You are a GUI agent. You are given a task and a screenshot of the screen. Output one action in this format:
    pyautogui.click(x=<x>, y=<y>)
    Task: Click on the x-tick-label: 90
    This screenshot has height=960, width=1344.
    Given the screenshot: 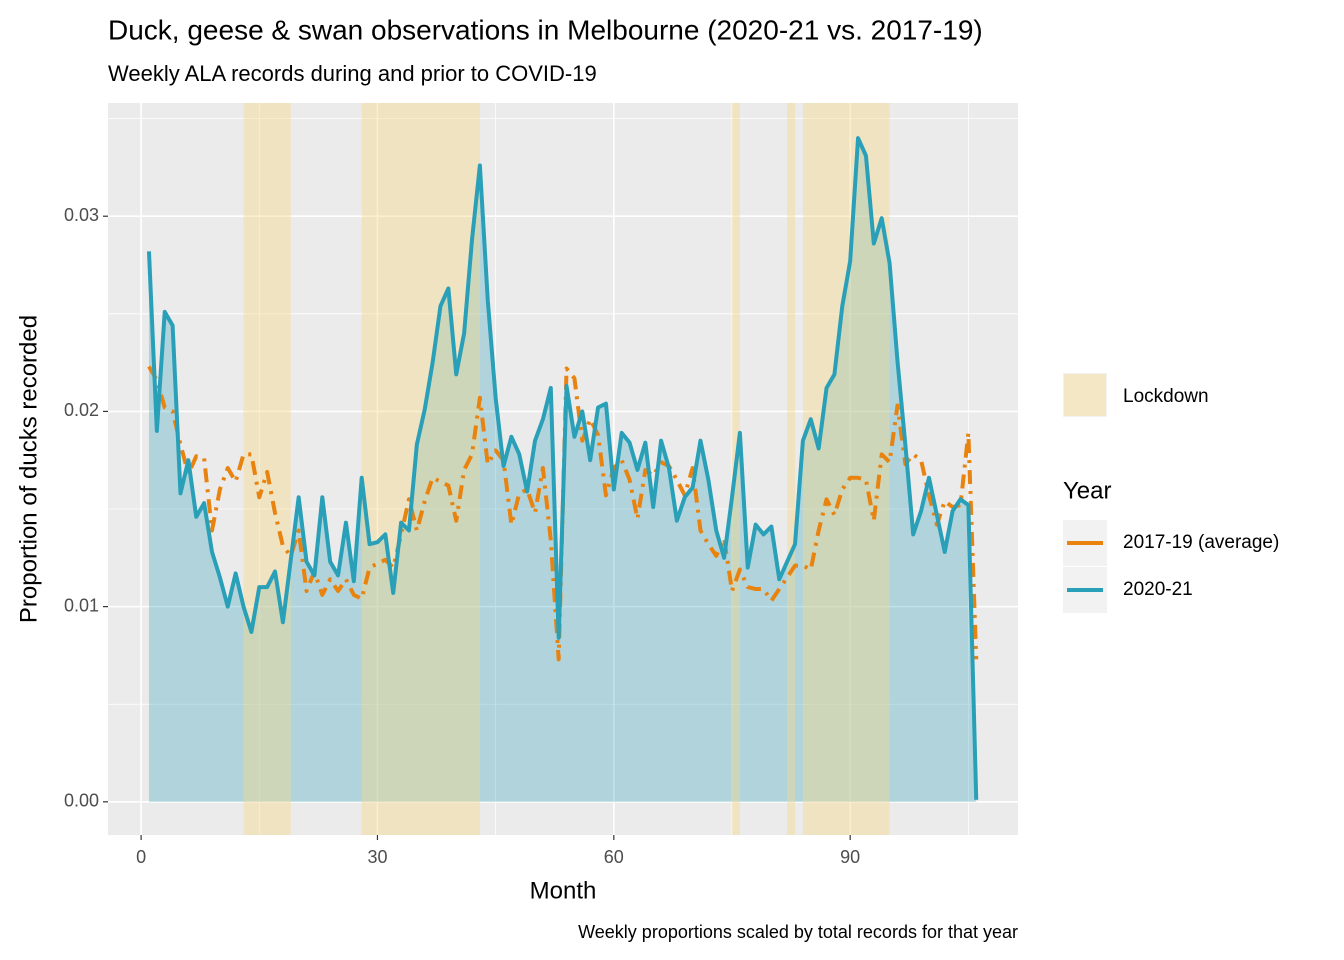 What is the action you would take?
    pyautogui.click(x=850, y=857)
    